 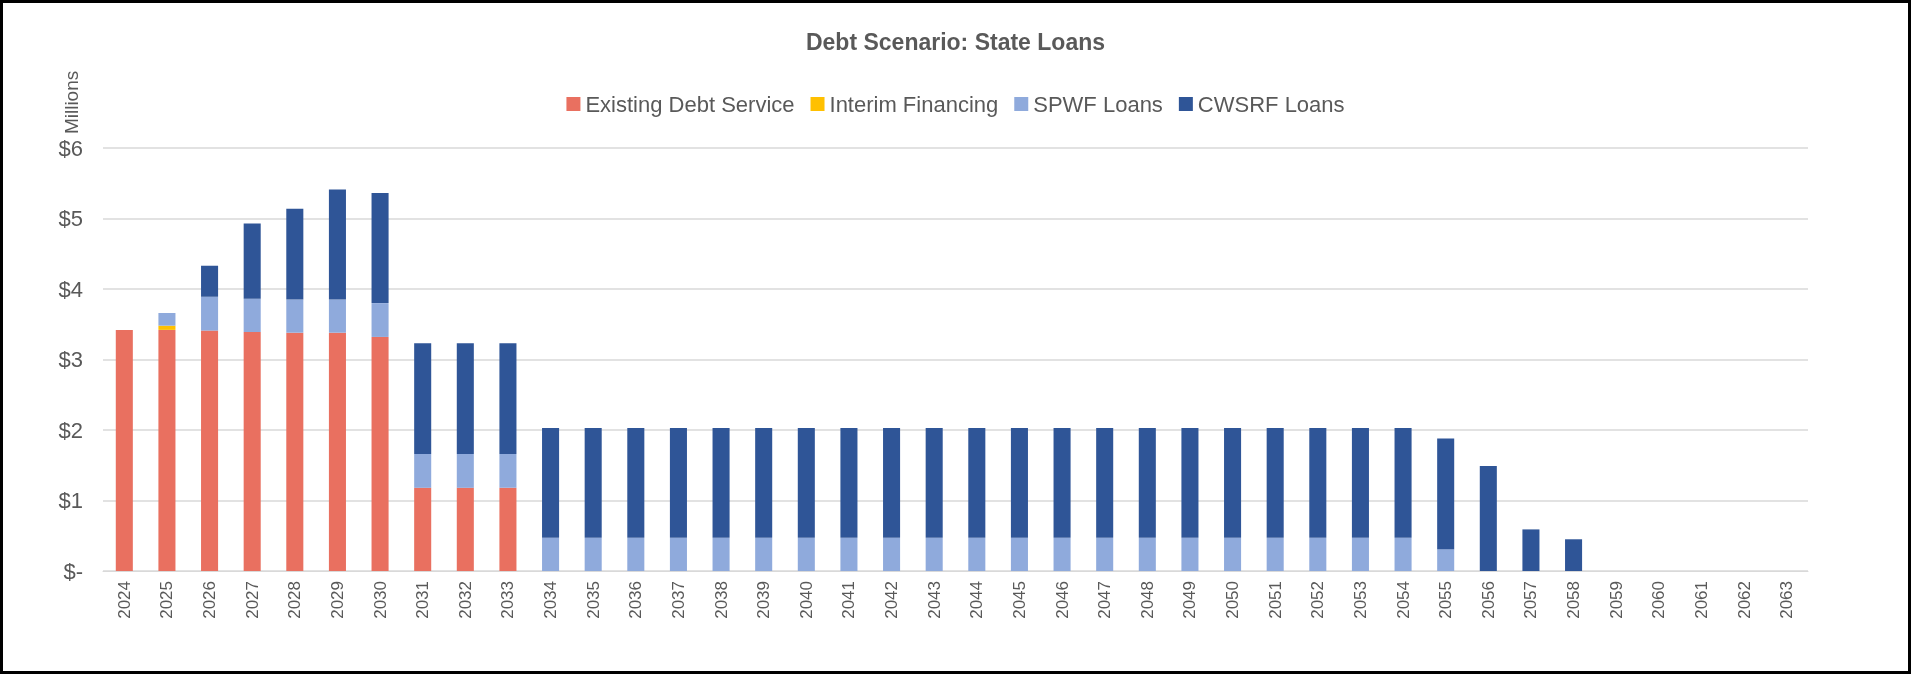 I want to click on x-tick-label: 2061, so click(x=1701, y=600).